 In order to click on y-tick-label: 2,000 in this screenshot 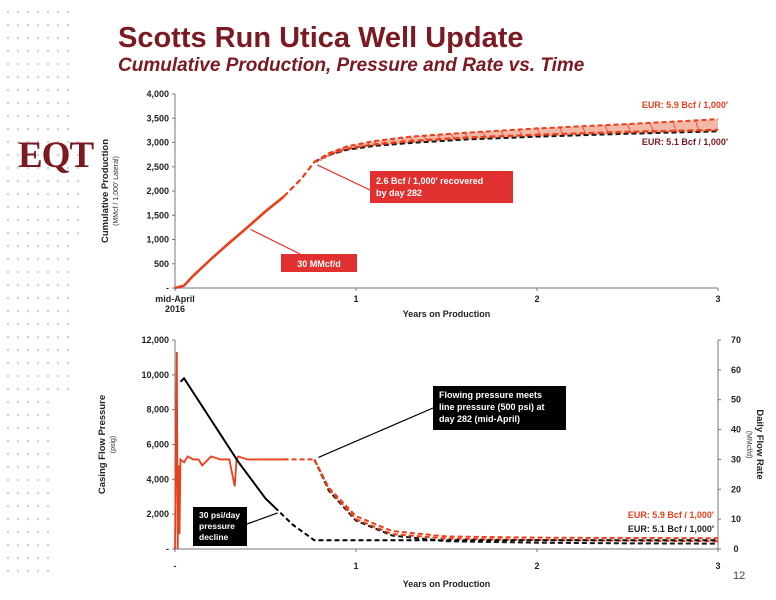, I will do `click(157, 514)`.